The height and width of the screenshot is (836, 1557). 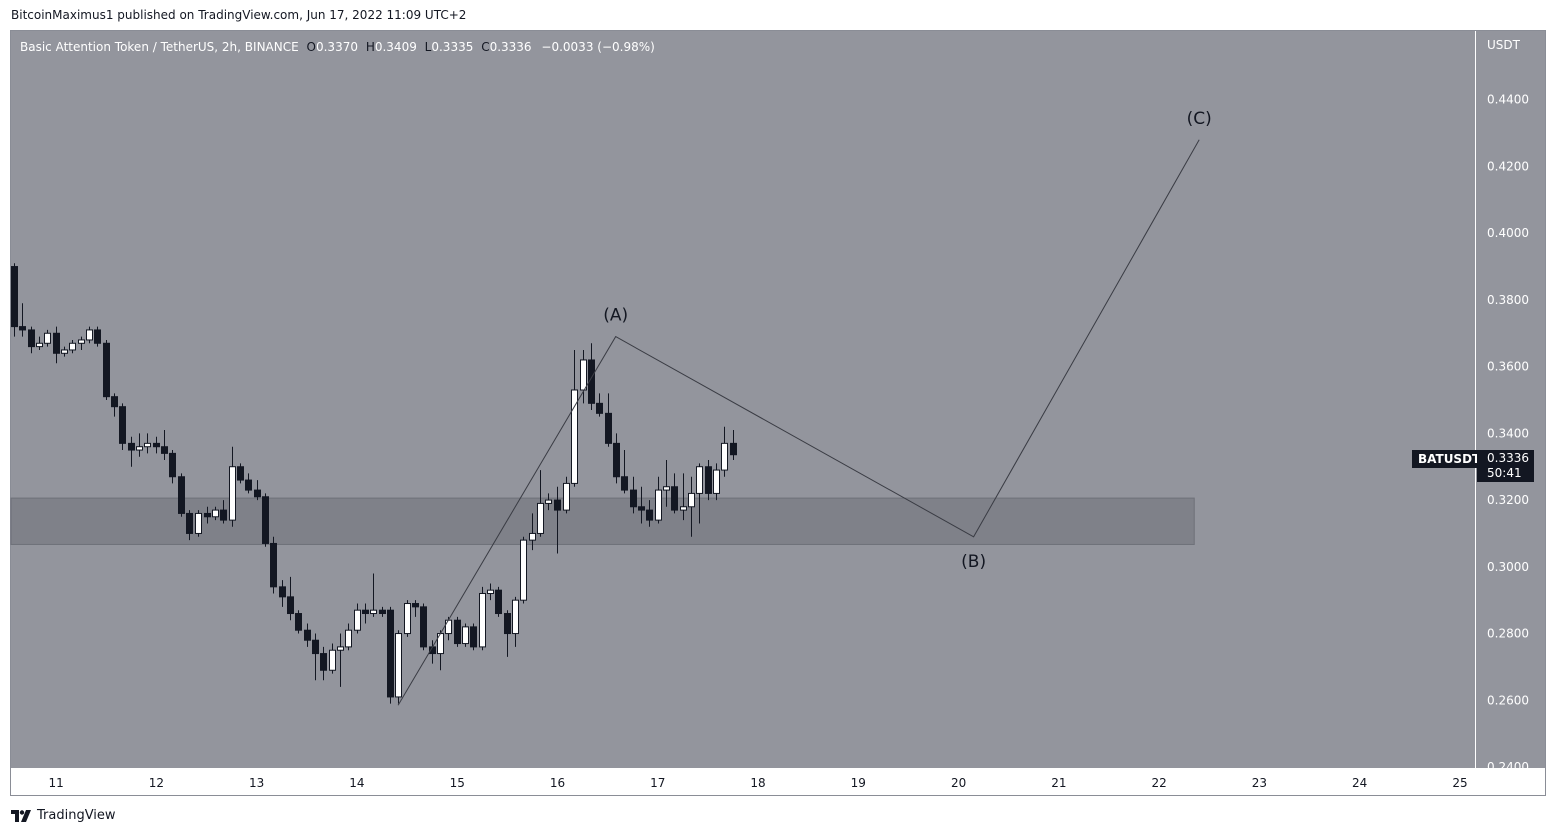 What do you see at coordinates (958, 783) in the screenshot?
I see `x-tick-label: 20` at bounding box center [958, 783].